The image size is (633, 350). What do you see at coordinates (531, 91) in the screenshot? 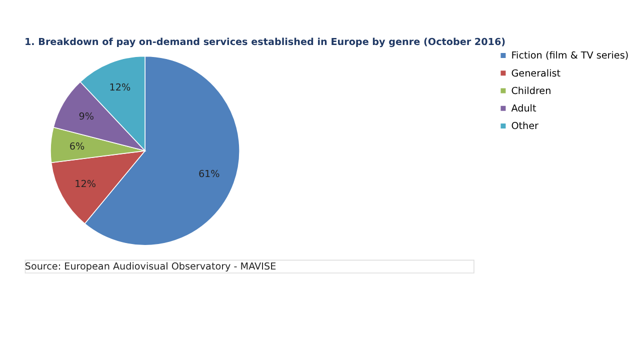
I see `legend-label: Children` at bounding box center [531, 91].